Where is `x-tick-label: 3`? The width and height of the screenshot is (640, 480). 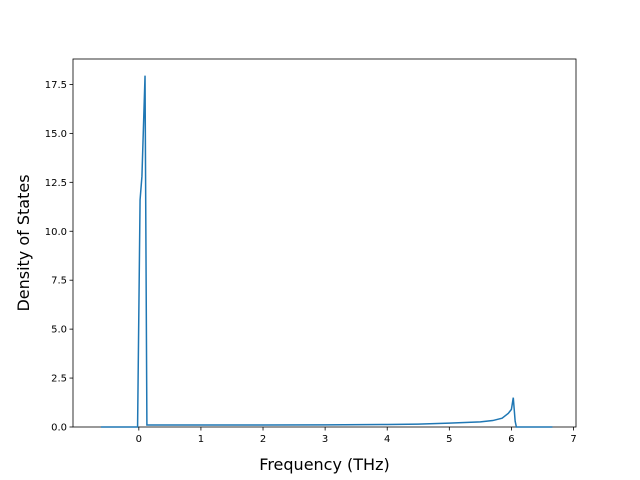 x-tick-label: 3 is located at coordinates (325, 439).